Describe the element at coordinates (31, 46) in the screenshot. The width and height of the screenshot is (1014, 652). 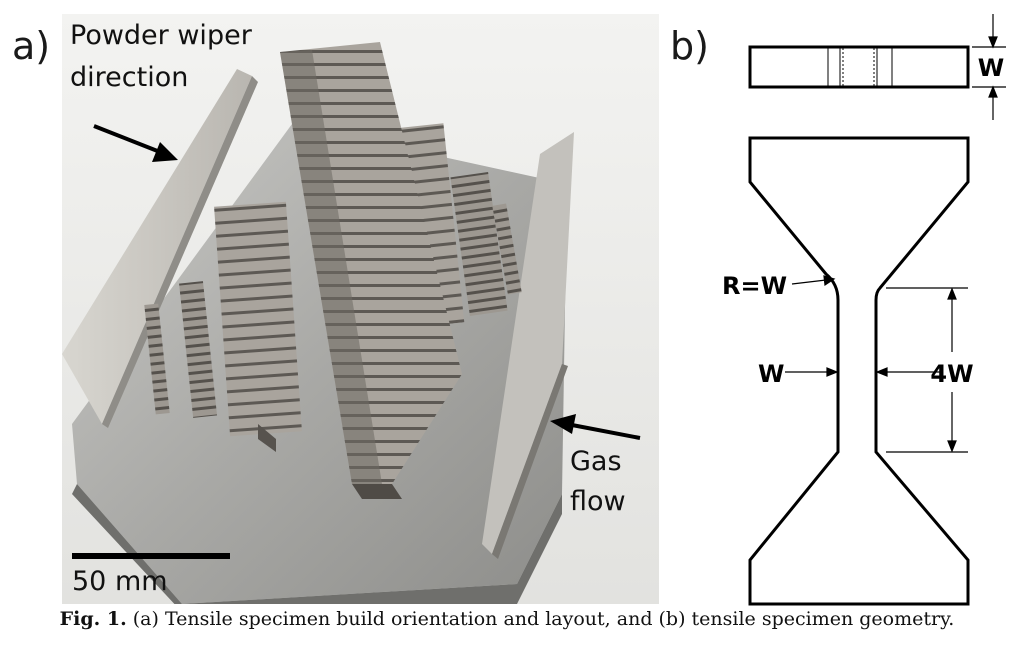
I see `panel-a-label: a)` at that location.